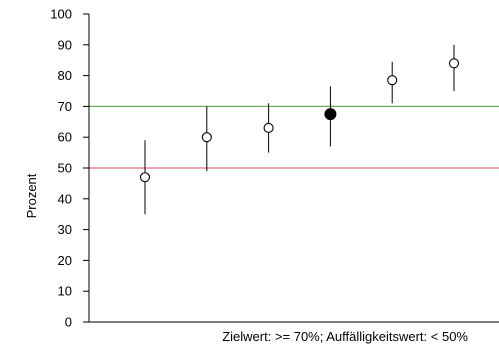  What do you see at coordinates (65, 198) in the screenshot?
I see `y-tick-label: 40` at bounding box center [65, 198].